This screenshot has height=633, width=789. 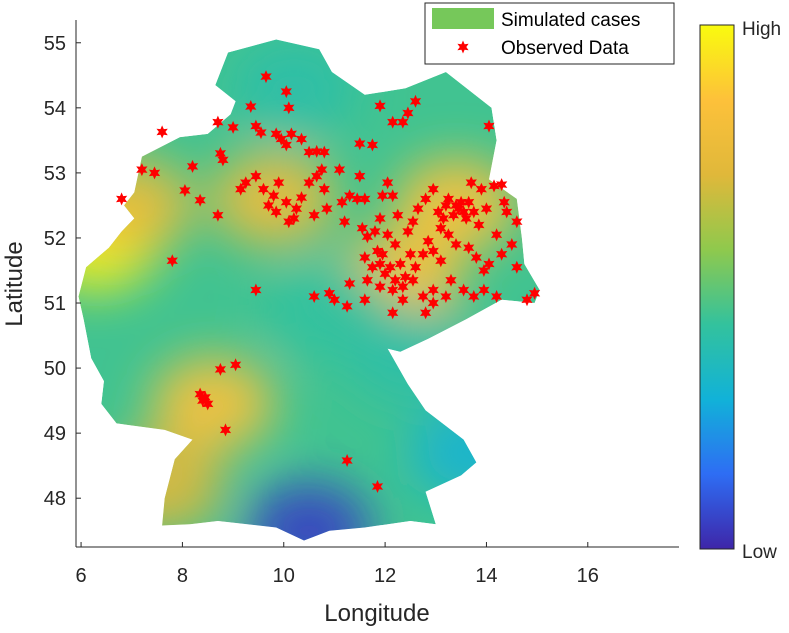 I want to click on x-axis-ticks: 6 8 10 12 14 16, so click(x=337, y=564).